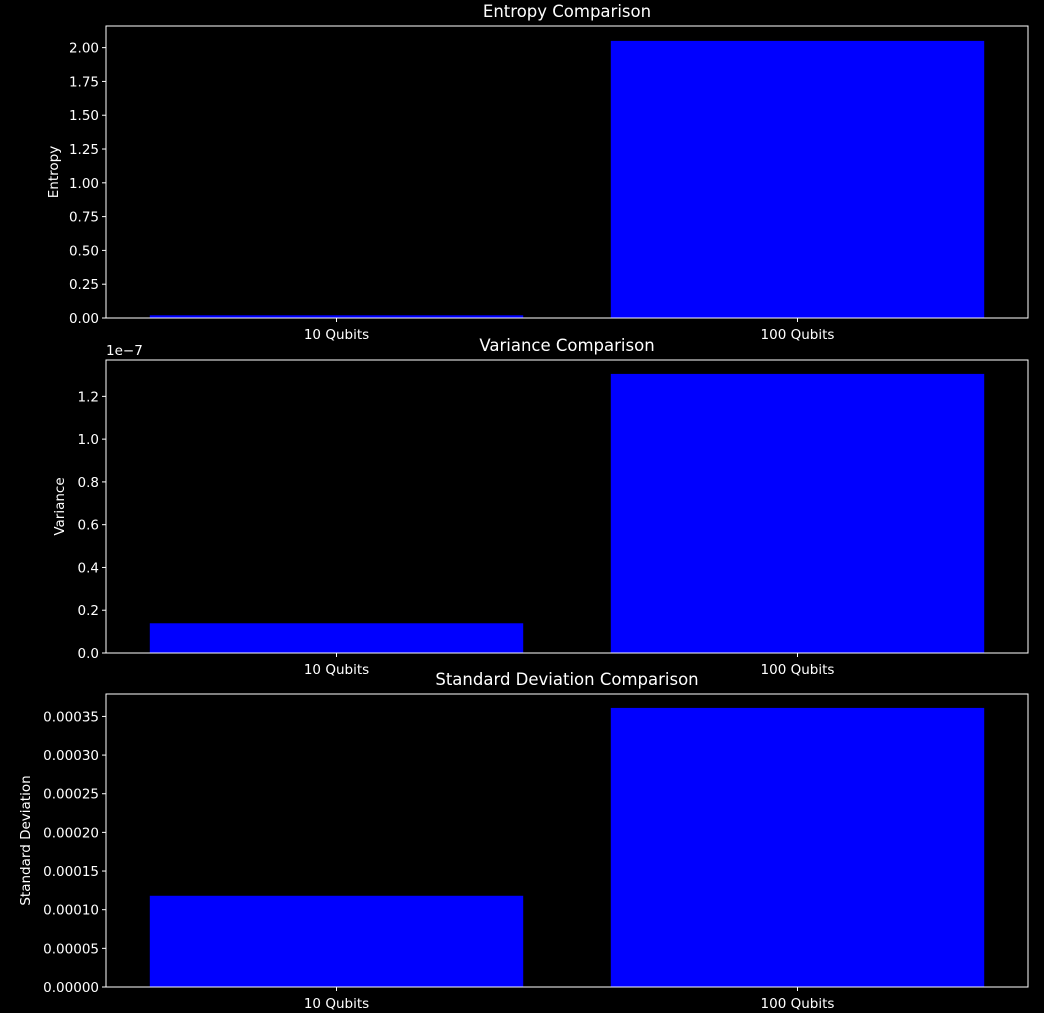  I want to click on chart-1-ytick-label-3: 0.50, so click(84, 251).